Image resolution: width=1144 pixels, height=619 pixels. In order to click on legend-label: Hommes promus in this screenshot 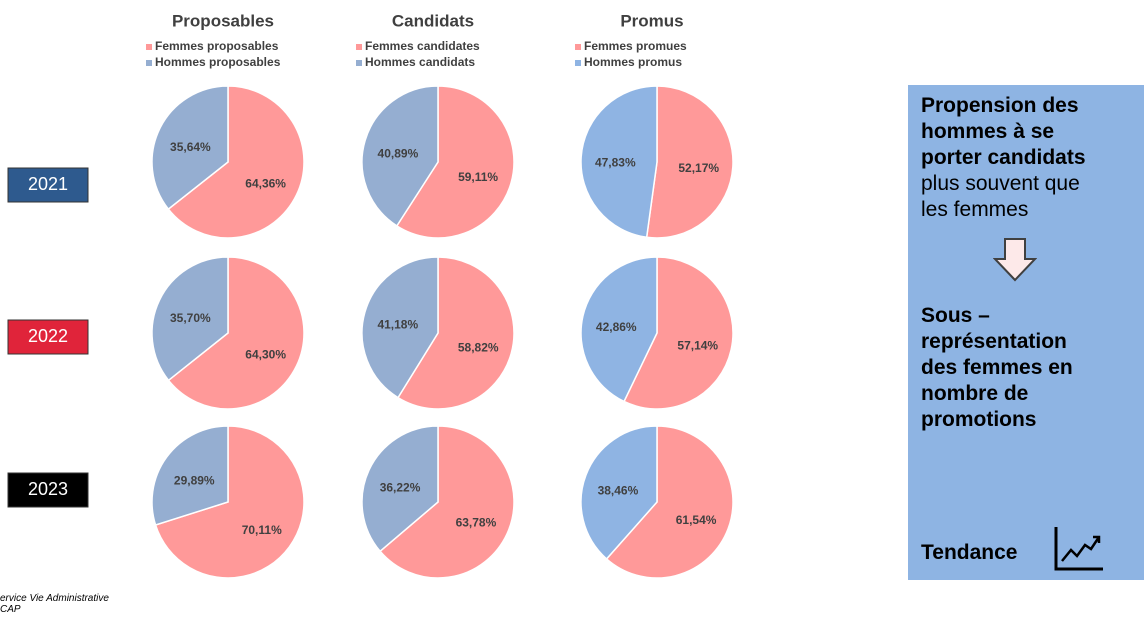, I will do `click(633, 62)`.